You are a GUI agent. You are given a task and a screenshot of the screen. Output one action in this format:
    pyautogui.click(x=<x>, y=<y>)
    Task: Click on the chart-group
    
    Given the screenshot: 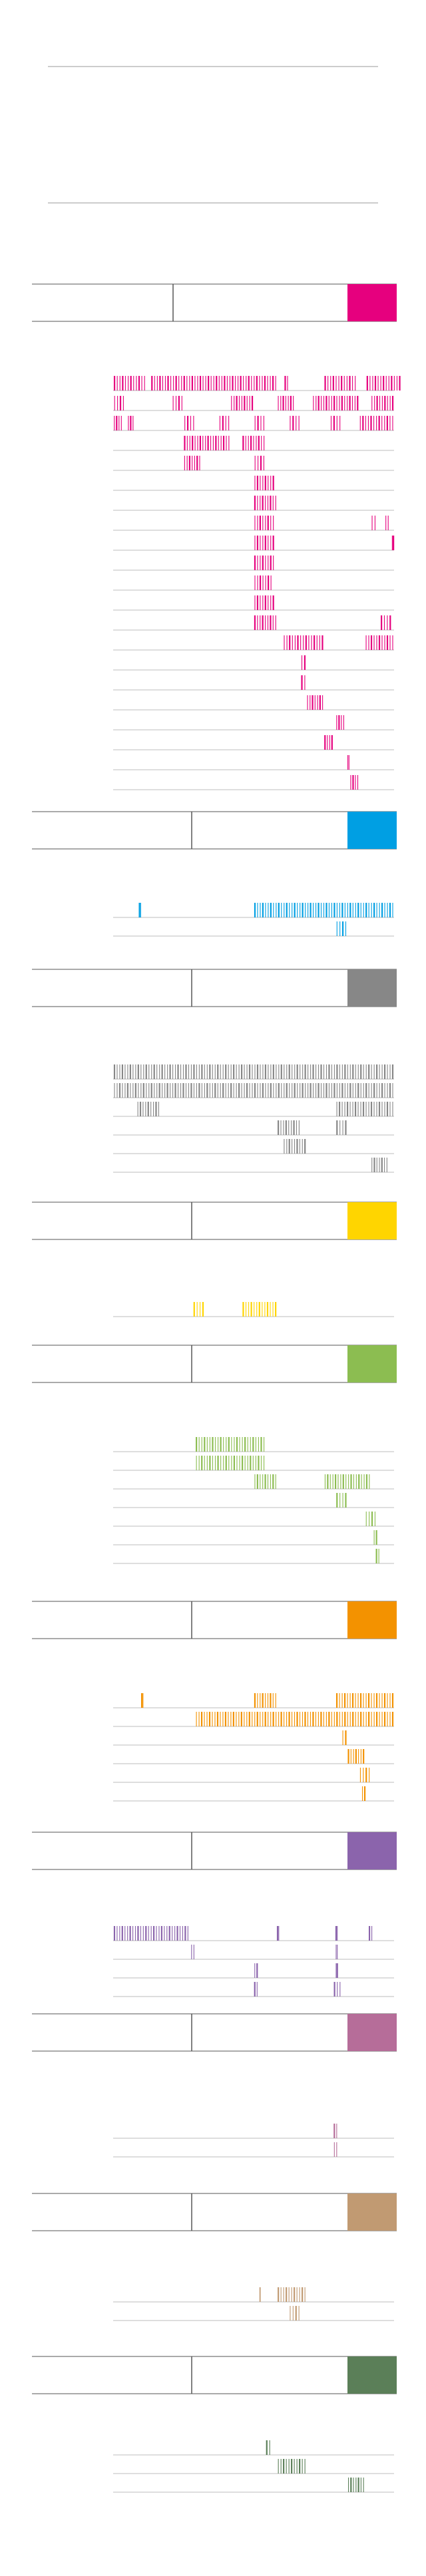 What is the action you would take?
    pyautogui.click(x=215, y=1259)
    